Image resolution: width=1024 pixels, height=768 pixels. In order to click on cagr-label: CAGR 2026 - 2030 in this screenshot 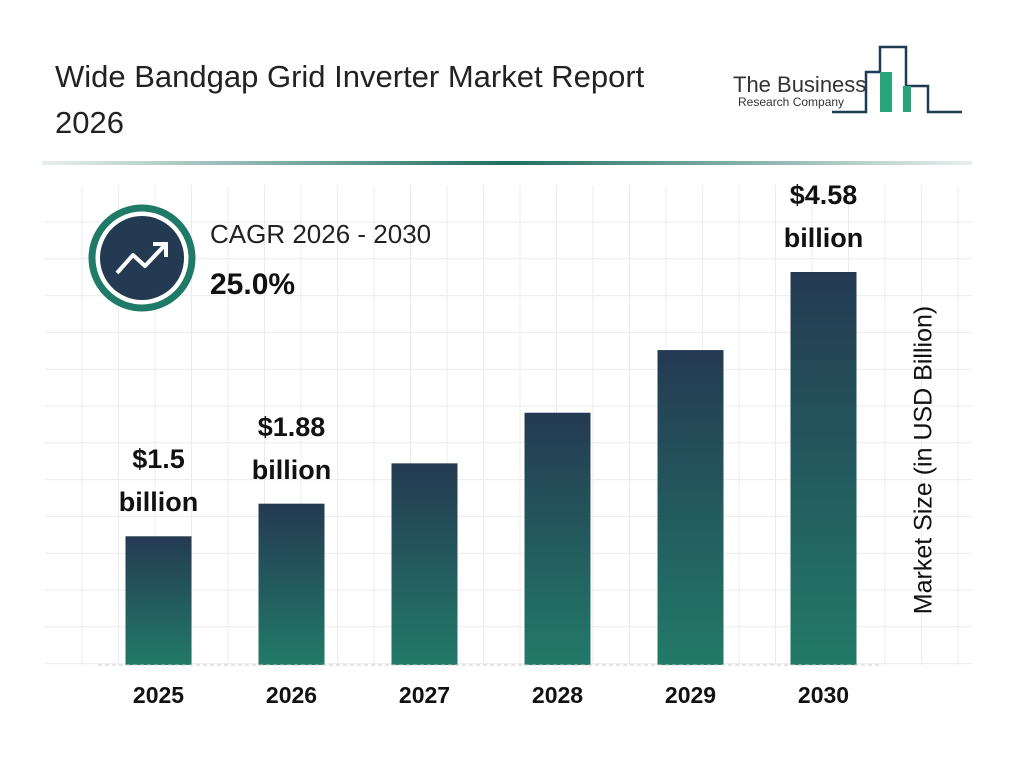, I will do `click(320, 234)`.